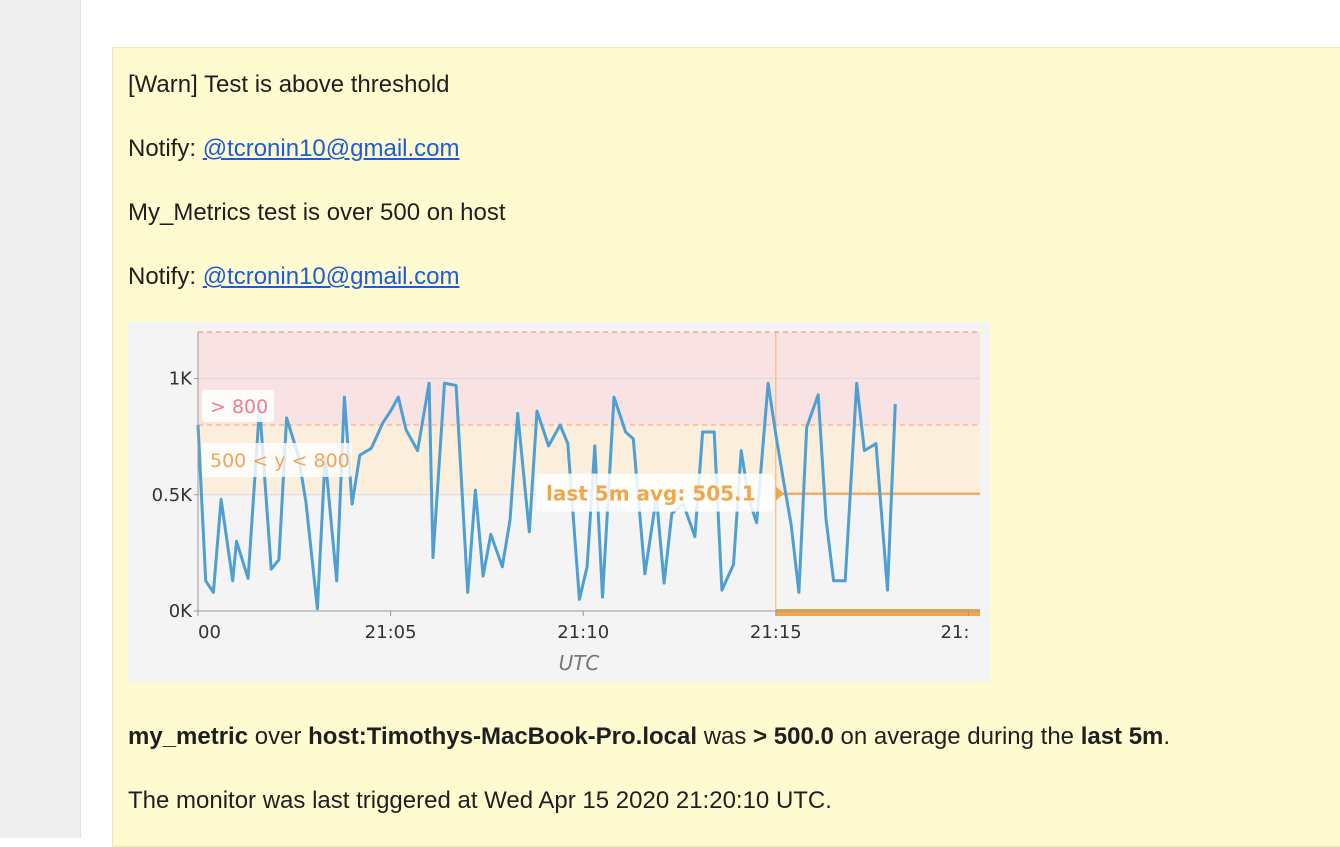 The height and width of the screenshot is (847, 1340). Describe the element at coordinates (780, 493) in the screenshot. I see `average-marker-arrow` at that location.